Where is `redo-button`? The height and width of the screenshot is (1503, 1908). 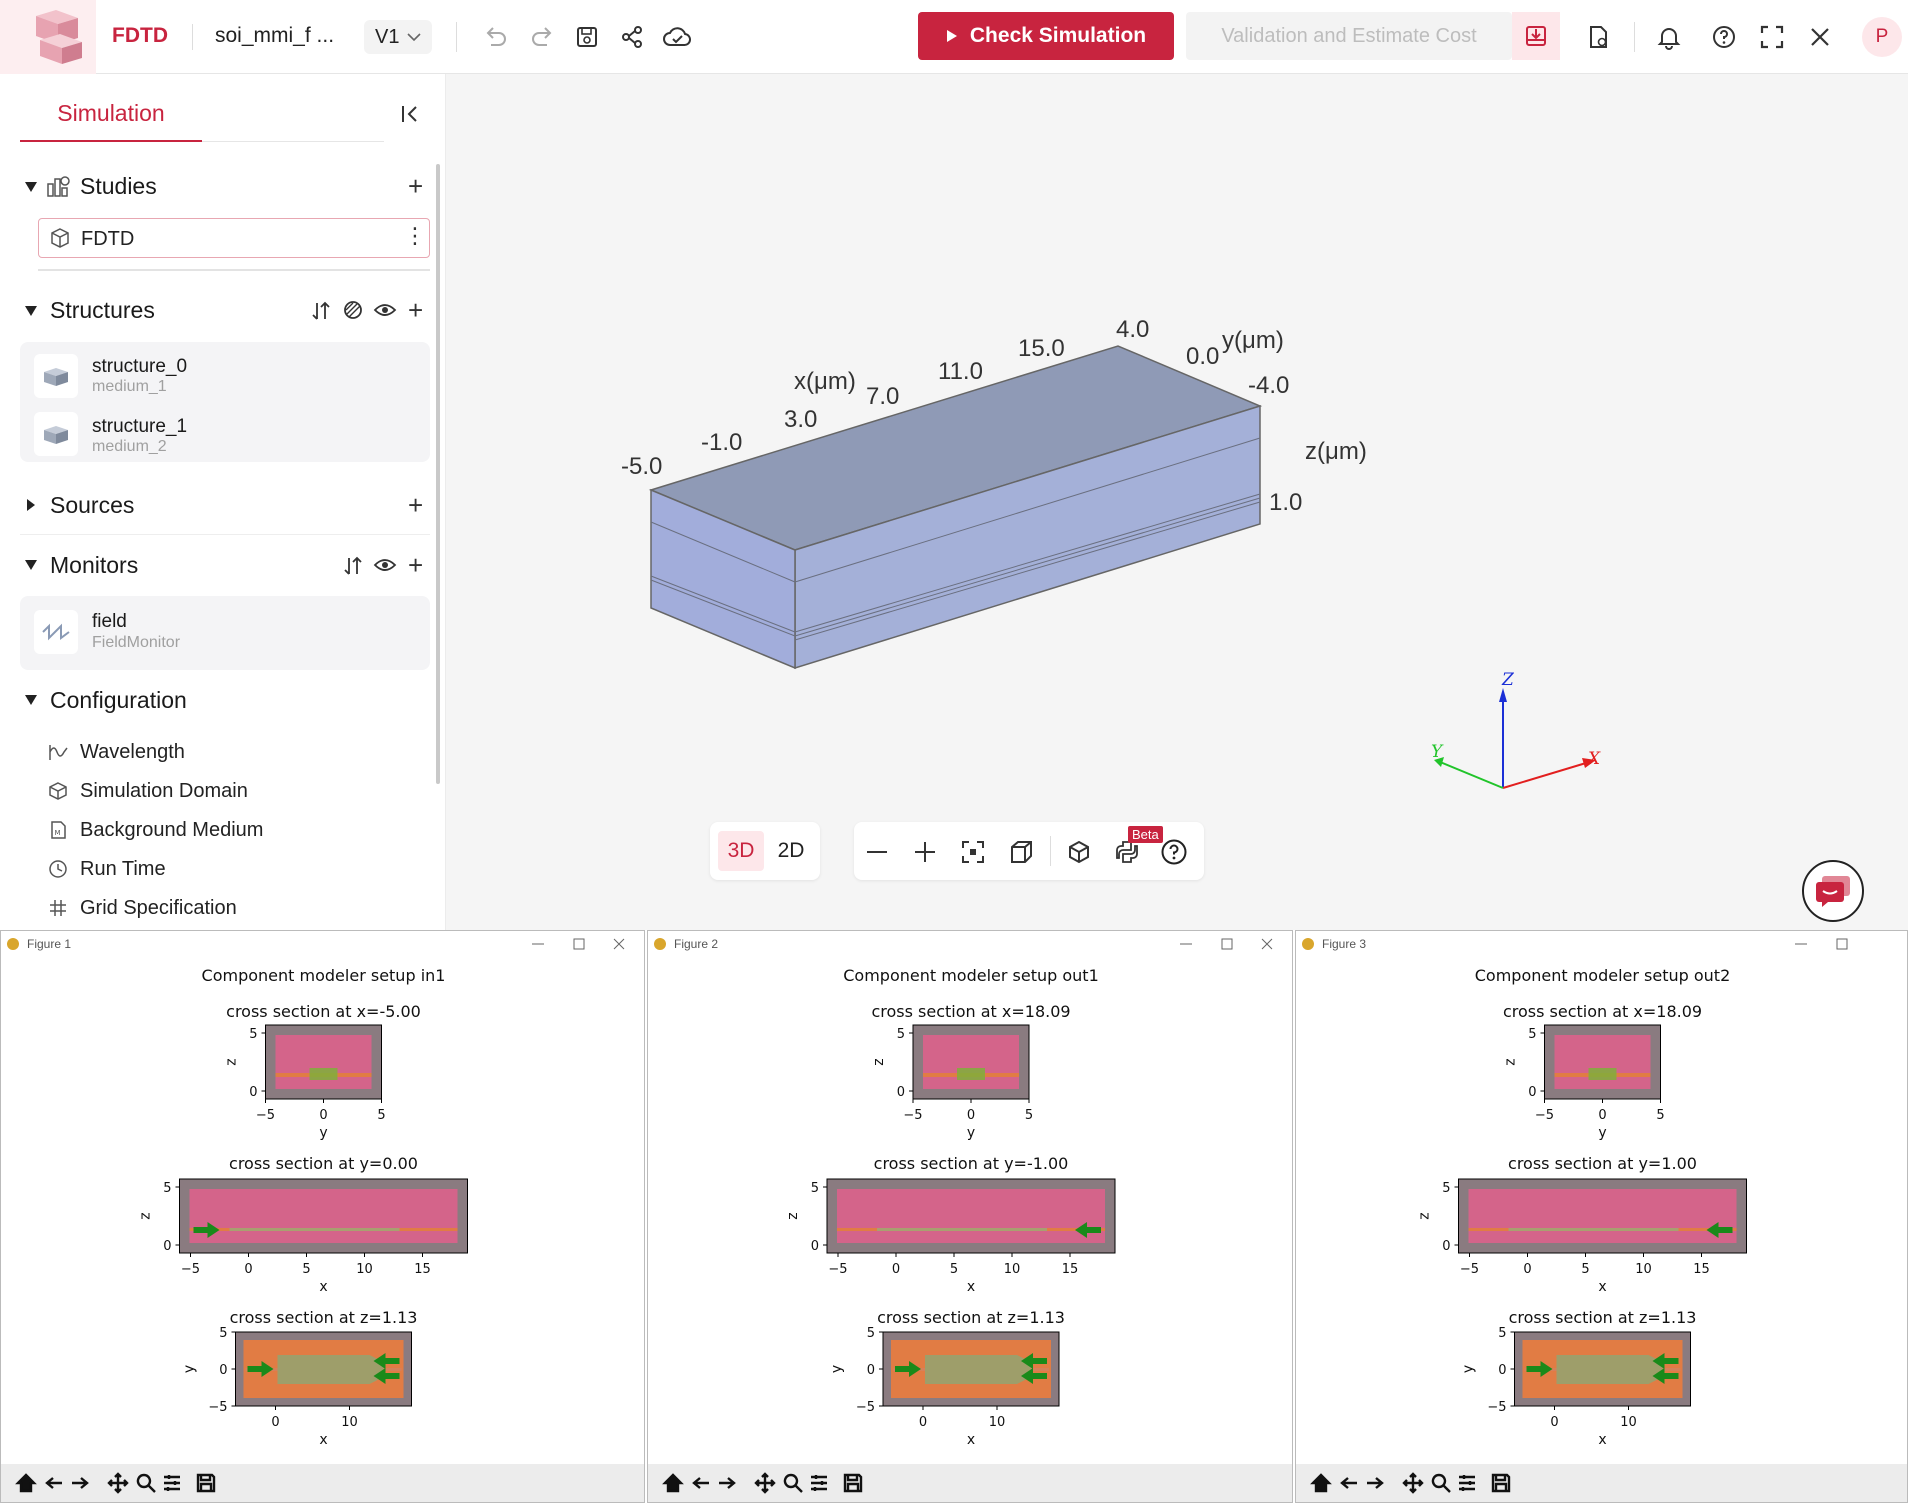 redo-button is located at coordinates (542, 37).